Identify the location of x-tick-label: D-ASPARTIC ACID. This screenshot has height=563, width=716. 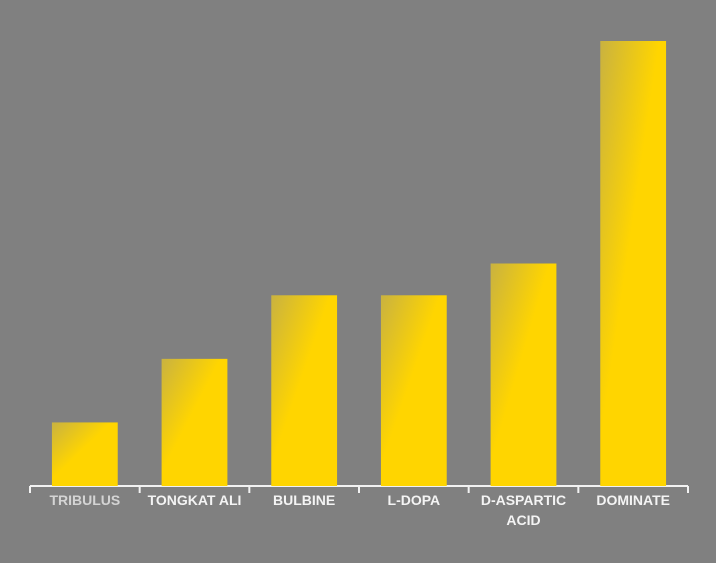
(523, 510).